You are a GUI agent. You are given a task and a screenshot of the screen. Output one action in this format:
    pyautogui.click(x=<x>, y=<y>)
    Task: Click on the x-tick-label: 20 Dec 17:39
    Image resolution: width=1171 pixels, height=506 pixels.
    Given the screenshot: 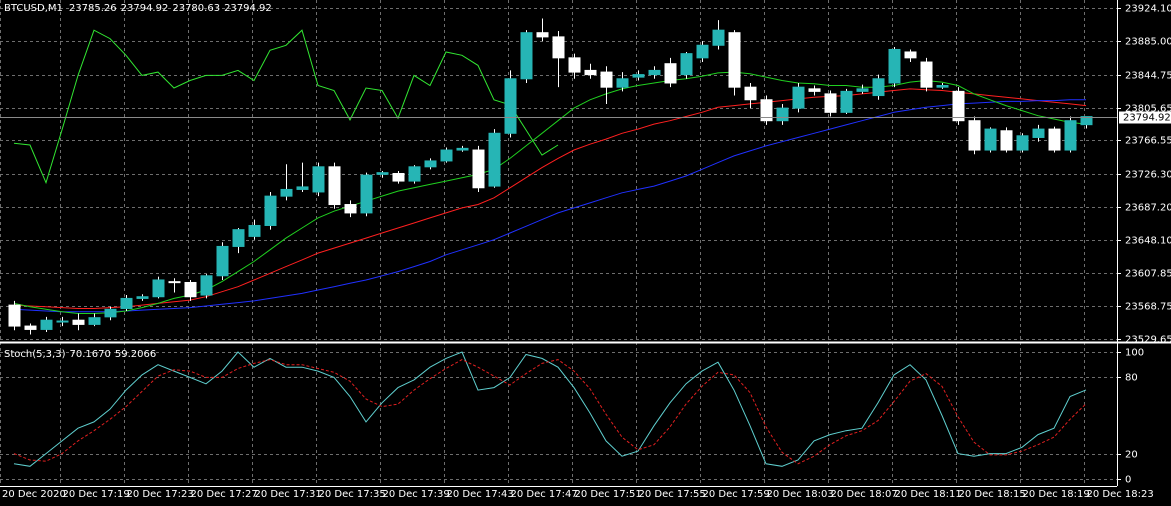 What is the action you would take?
    pyautogui.click(x=416, y=494)
    